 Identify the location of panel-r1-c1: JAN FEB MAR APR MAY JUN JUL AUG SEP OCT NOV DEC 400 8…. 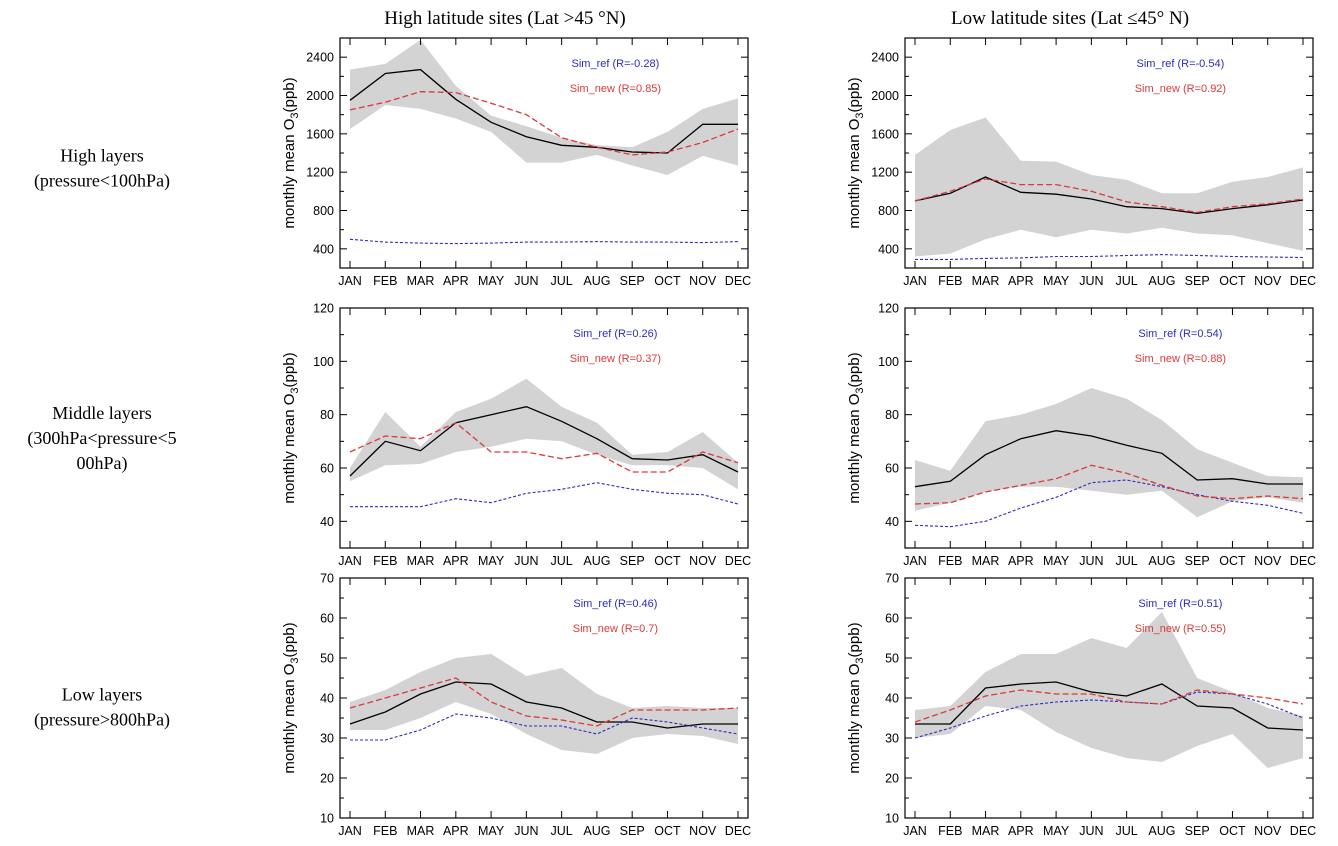
(516, 162).